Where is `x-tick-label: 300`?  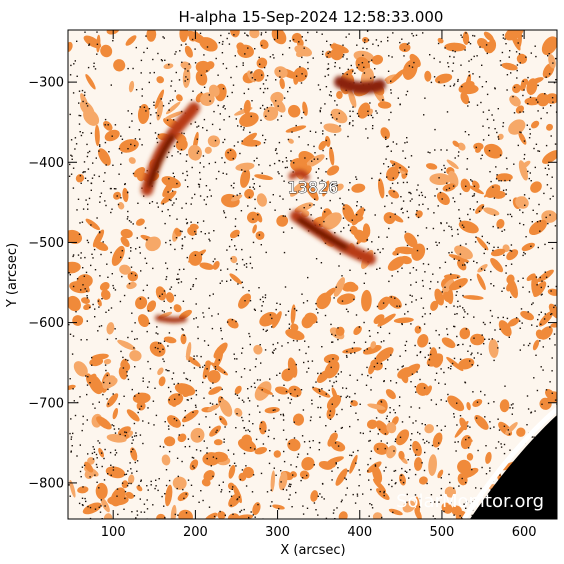
x-tick-label: 300 is located at coordinates (277, 532).